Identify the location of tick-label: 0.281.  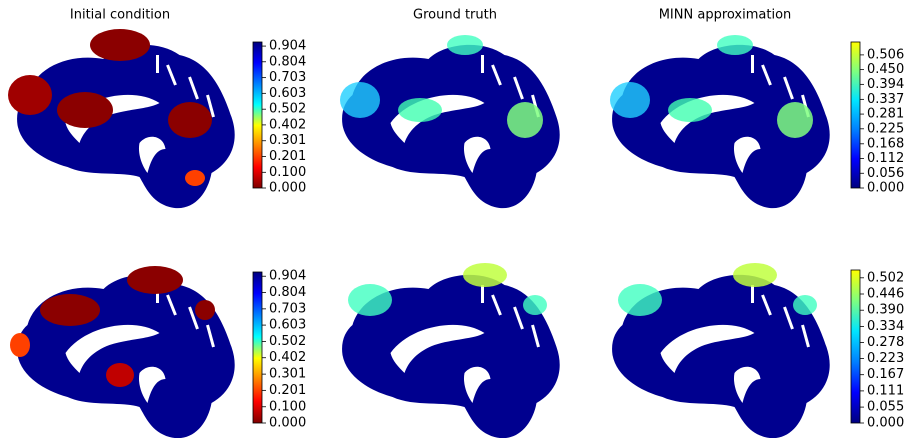
(885, 114).